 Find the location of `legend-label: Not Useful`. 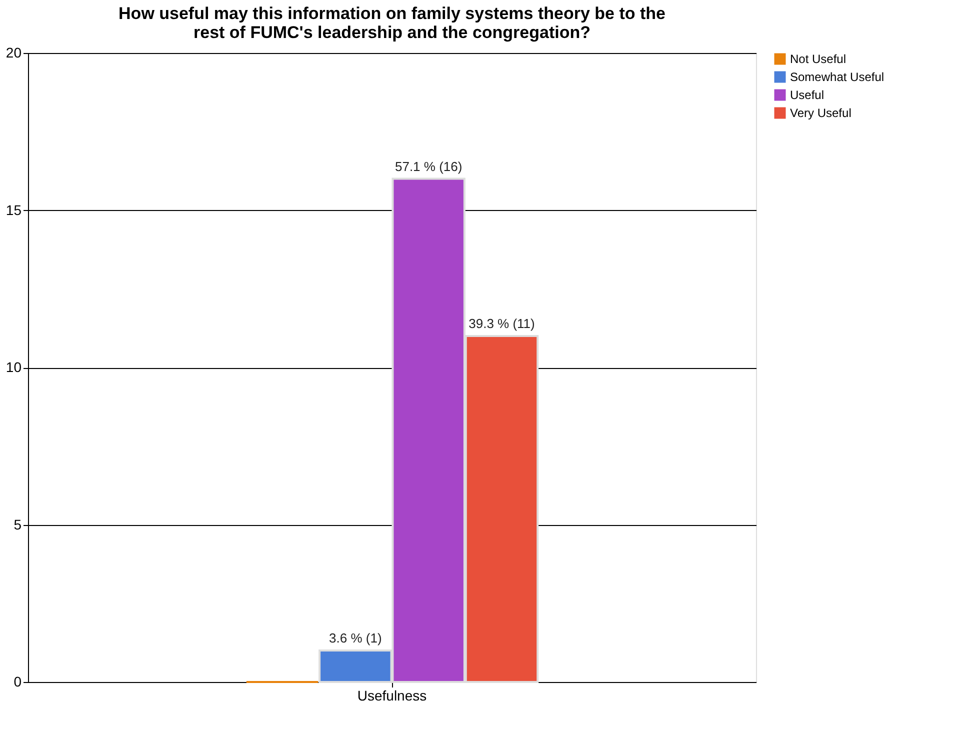

legend-label: Not Useful is located at coordinates (818, 59).